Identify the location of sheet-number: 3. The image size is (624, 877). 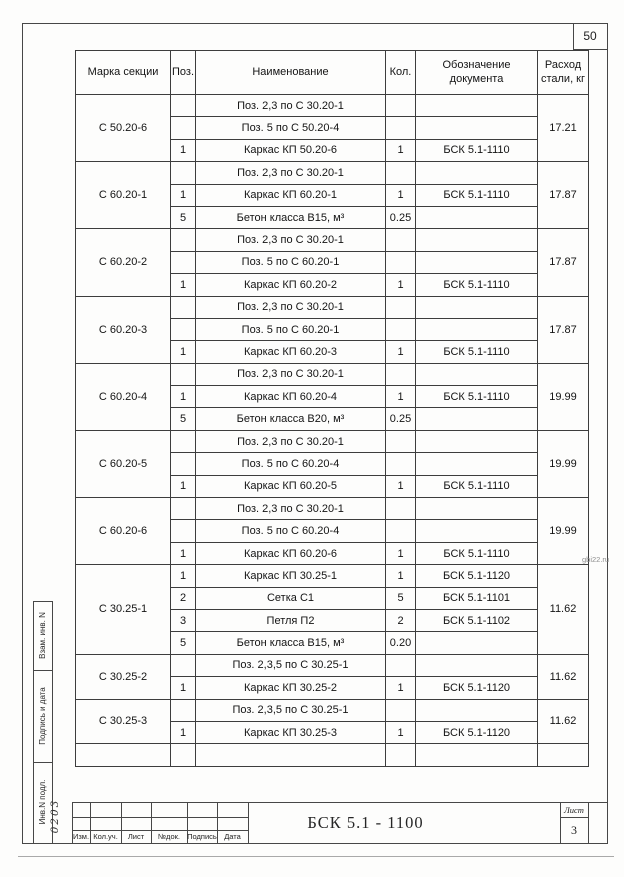
(574, 829).